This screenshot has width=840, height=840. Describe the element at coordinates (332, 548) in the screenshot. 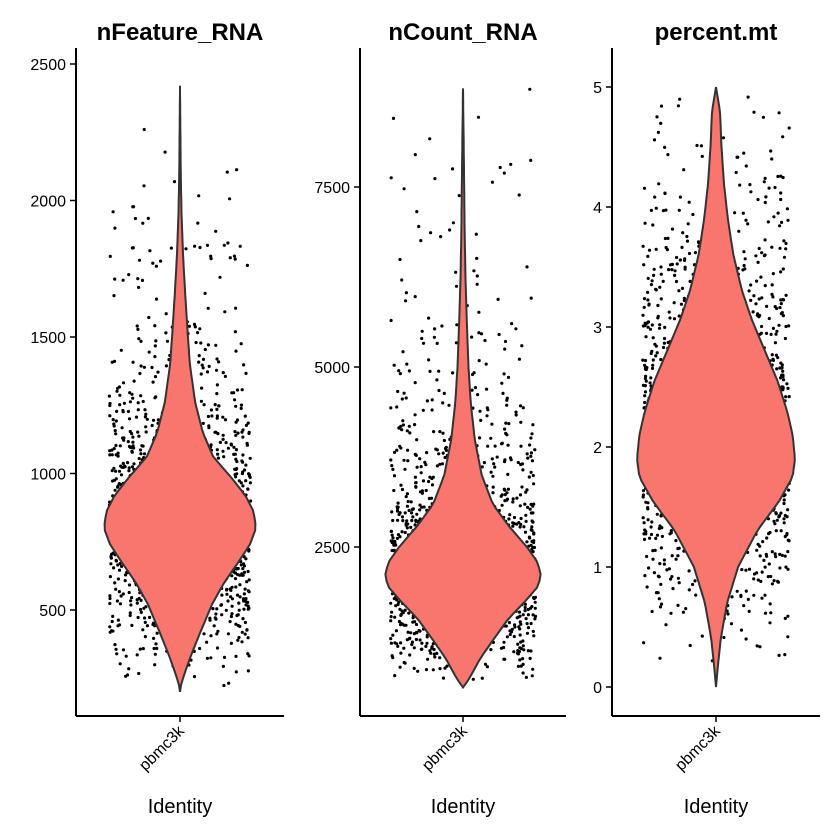

I see `y-tick-label: 2500` at that location.